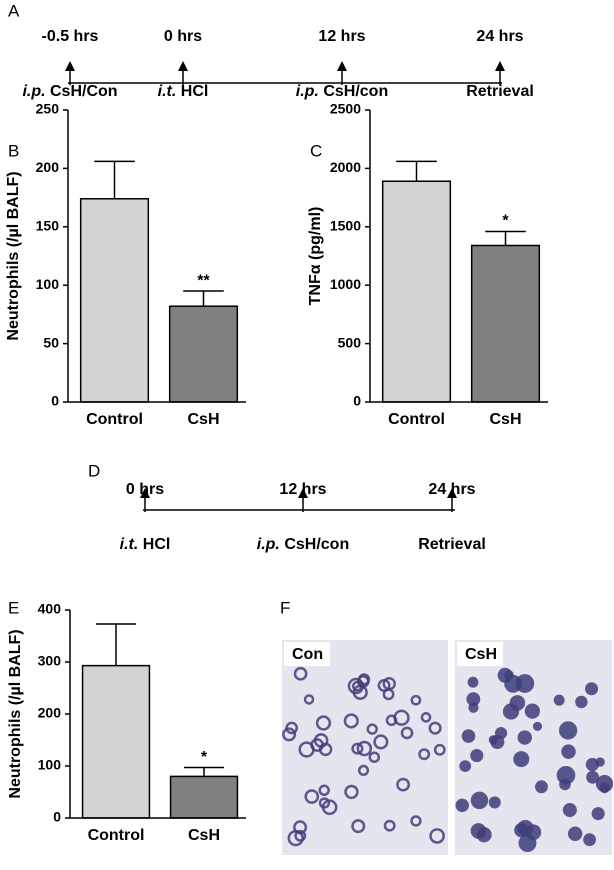  I want to click on y-tick-label: 2500, so click(345, 109).